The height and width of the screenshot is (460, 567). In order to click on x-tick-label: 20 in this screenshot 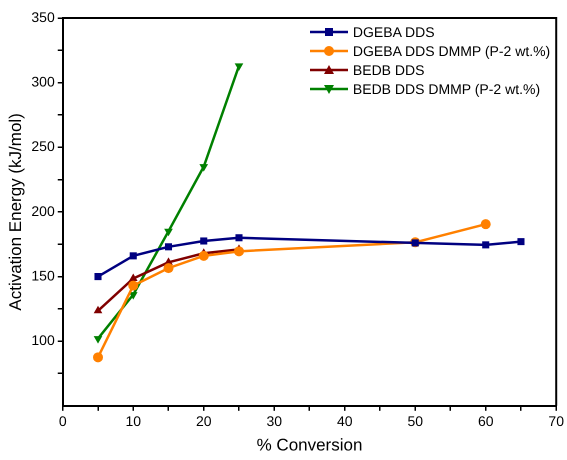, I will do `click(204, 421)`.